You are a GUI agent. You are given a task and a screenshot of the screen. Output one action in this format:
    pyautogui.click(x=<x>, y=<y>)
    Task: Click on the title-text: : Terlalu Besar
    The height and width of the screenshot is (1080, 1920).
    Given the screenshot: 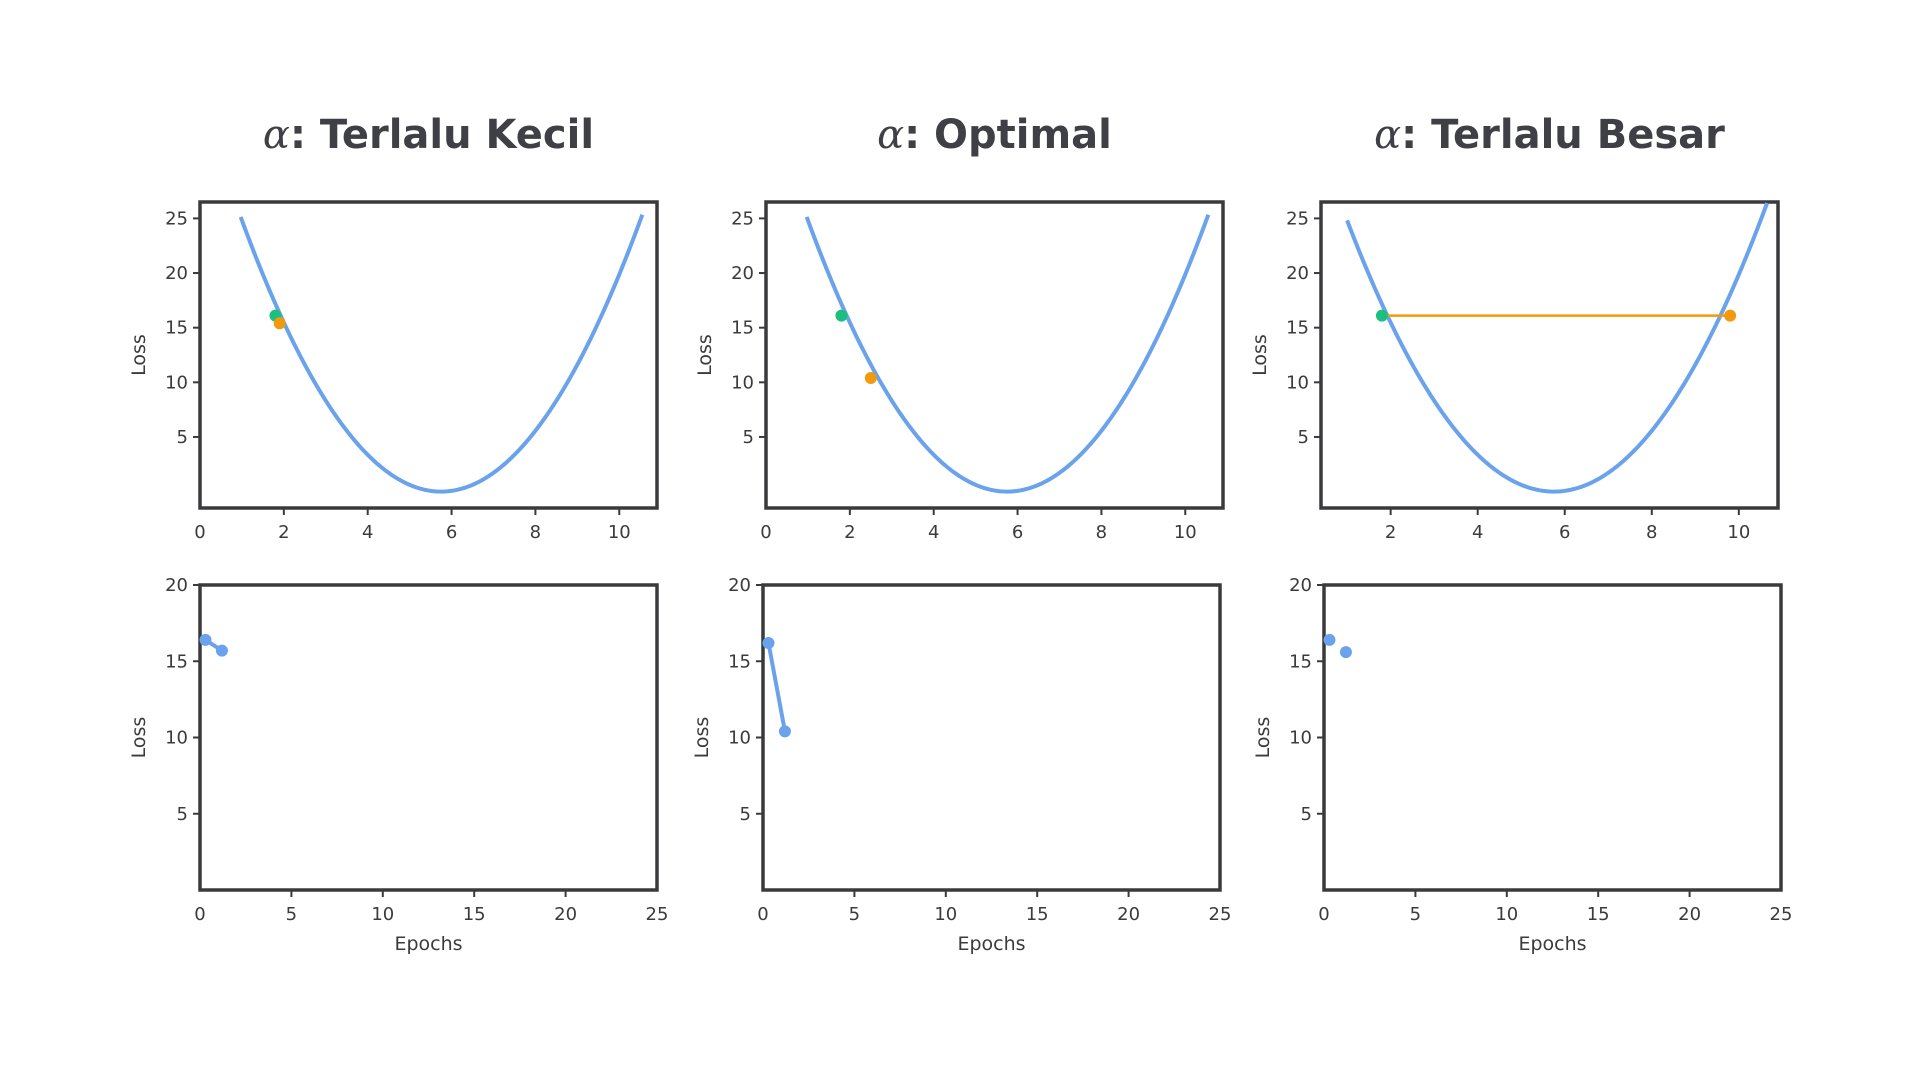 What is the action you would take?
    pyautogui.click(x=1563, y=135)
    